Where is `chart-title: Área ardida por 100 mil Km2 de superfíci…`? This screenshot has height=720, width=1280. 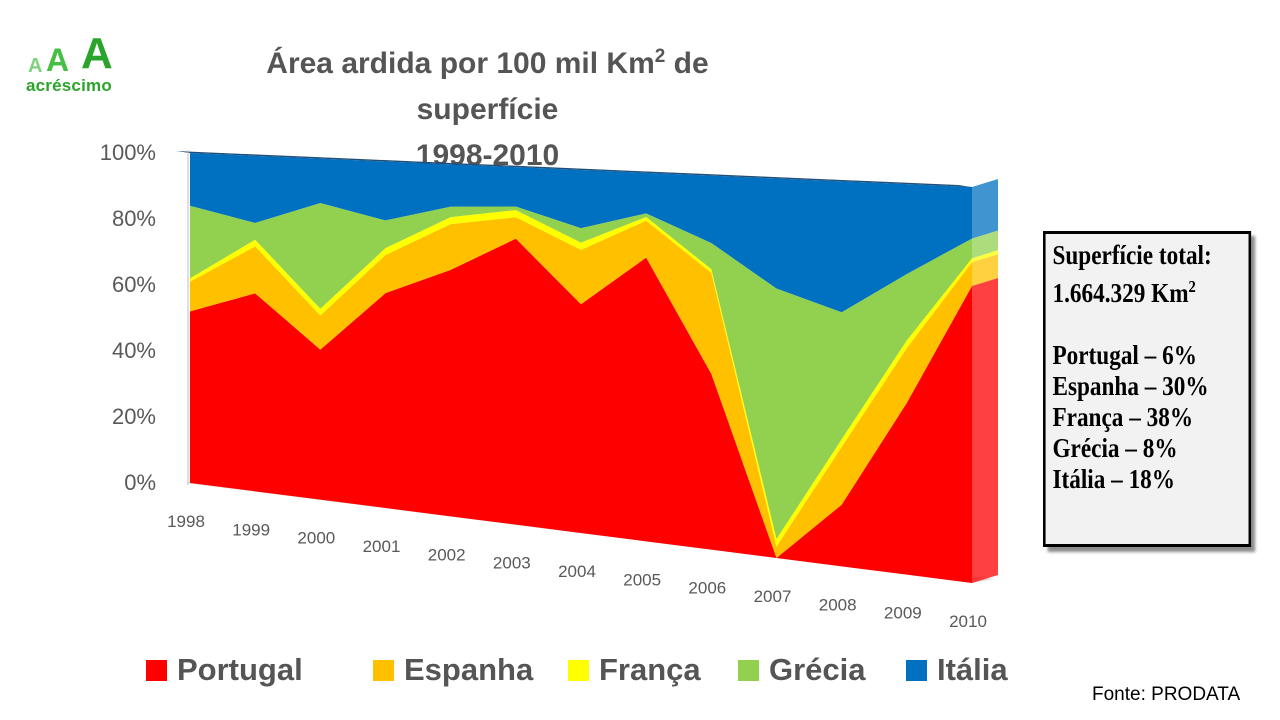
chart-title: Área ardida por 100 mil Km2 de superfíci… is located at coordinates (487, 106).